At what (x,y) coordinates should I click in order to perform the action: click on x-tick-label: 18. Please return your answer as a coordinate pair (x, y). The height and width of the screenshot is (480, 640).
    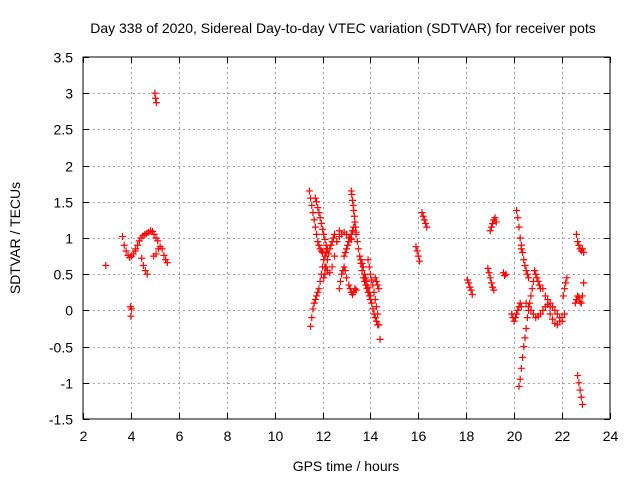
    Looking at the image, I should click on (467, 436).